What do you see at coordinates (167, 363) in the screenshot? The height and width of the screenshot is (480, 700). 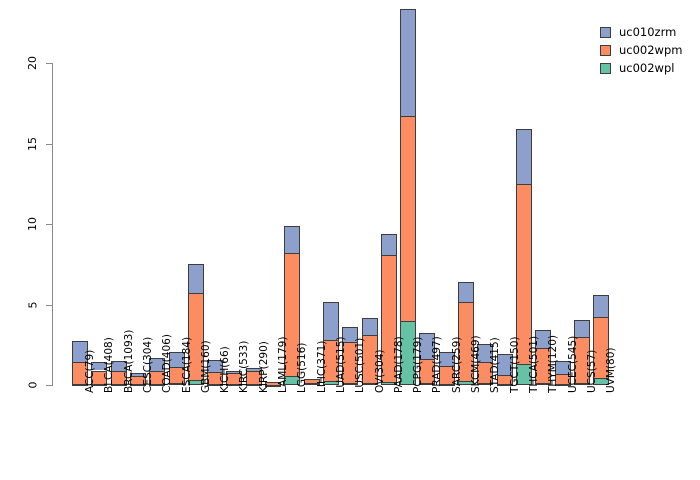 I see `x-tick-label: COAD(406)` at bounding box center [167, 363].